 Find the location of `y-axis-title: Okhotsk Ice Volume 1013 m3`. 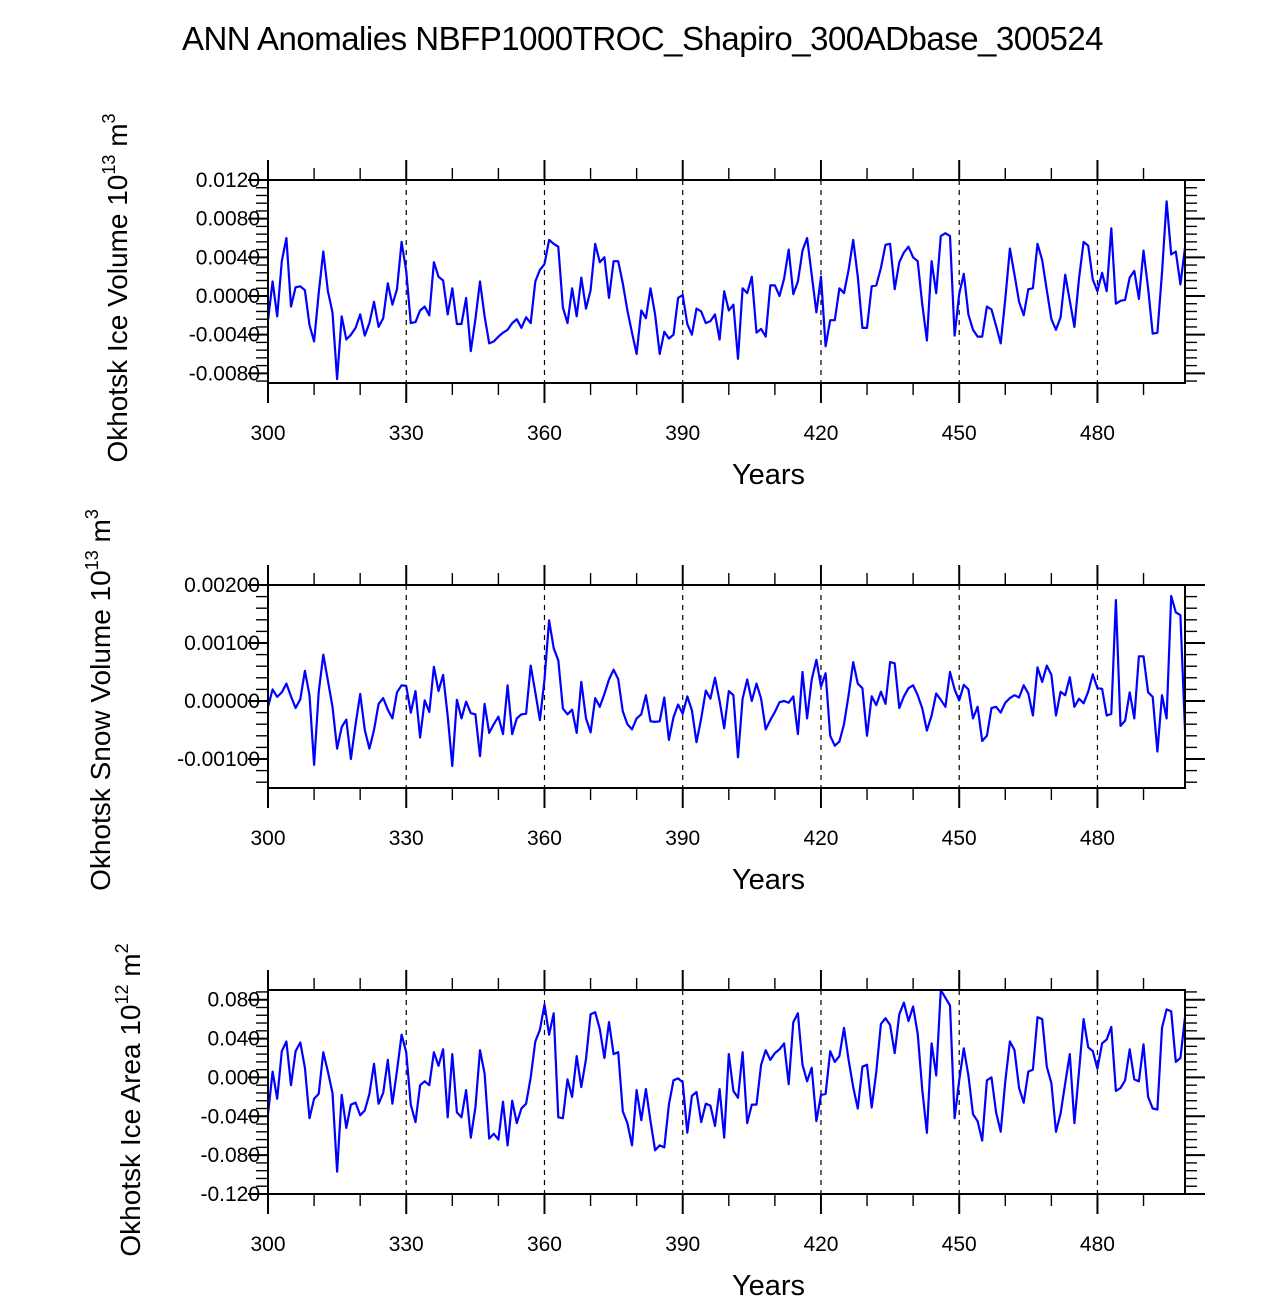

y-axis-title: Okhotsk Ice Volume 1013 m3 is located at coordinates (116, 287).